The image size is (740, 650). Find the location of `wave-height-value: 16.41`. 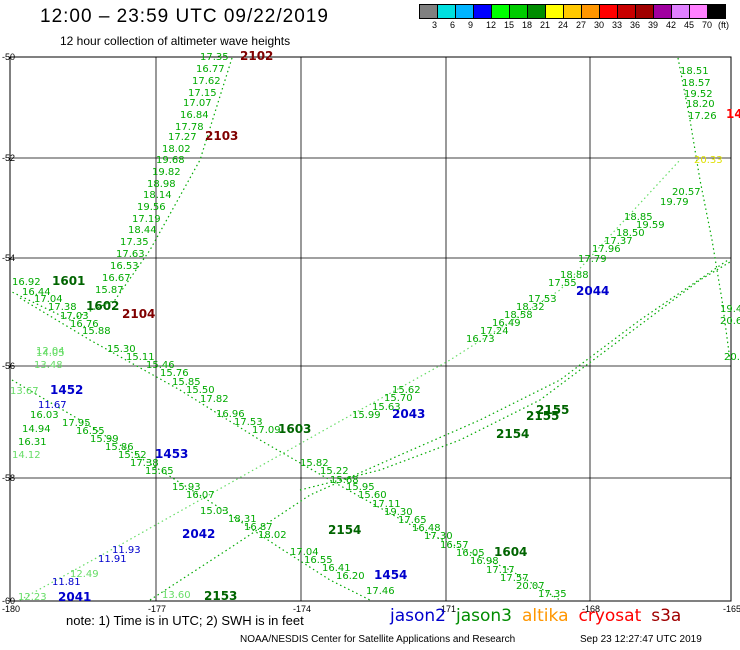

wave-height-value: 16.41 is located at coordinates (336, 568).